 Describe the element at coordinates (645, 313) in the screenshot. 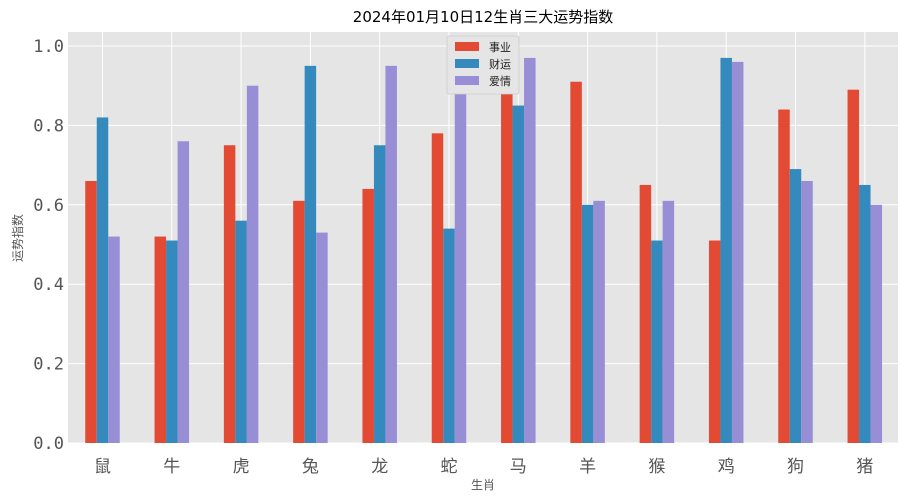

I see `bar-事业-猴` at that location.